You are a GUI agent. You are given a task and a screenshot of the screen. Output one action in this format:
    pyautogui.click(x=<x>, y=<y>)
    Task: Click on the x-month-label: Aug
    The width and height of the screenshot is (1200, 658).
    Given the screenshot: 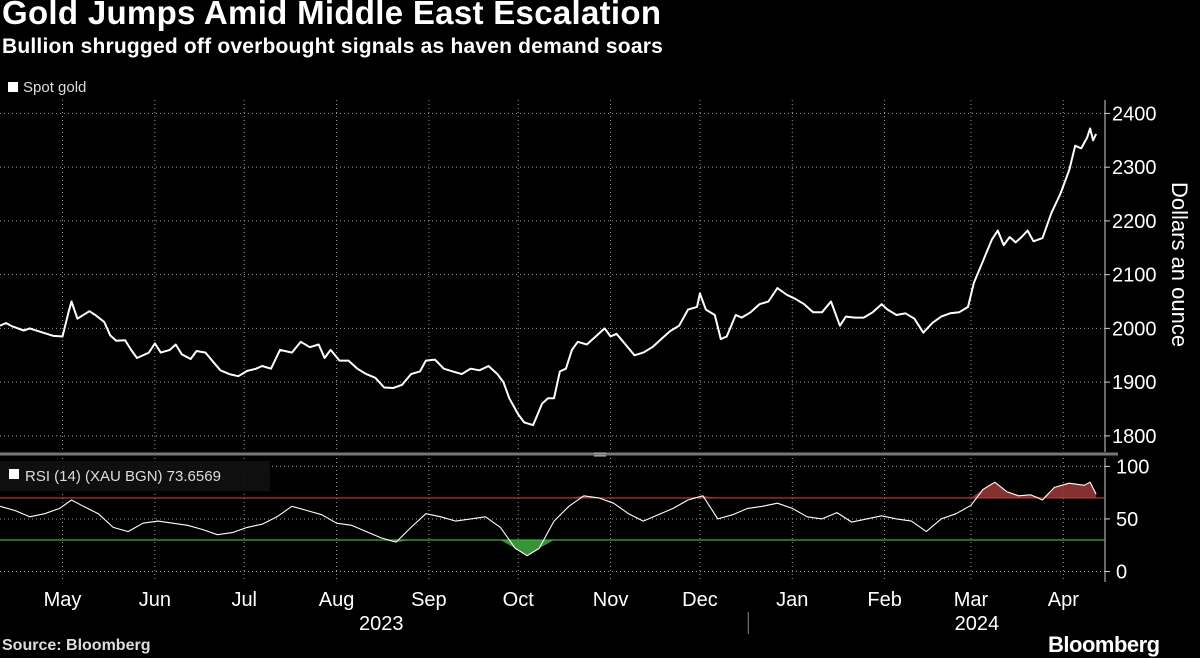 What is the action you would take?
    pyautogui.click(x=337, y=600)
    